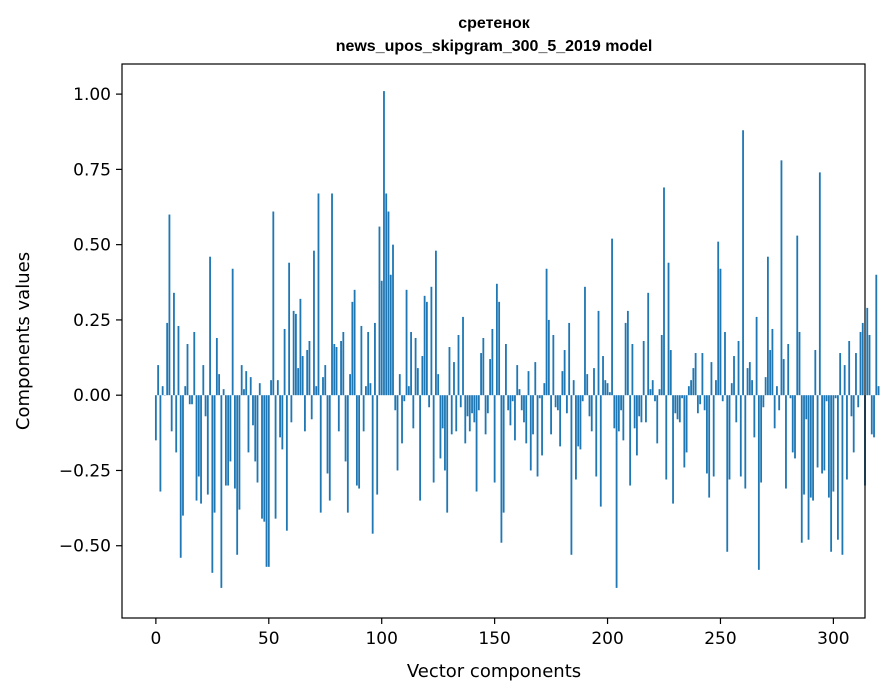 The width and height of the screenshot is (880, 696). What do you see at coordinates (494, 46) in the screenshot?
I see `chart-subtitle: news_upos_skipgram_300_5_2019 model` at bounding box center [494, 46].